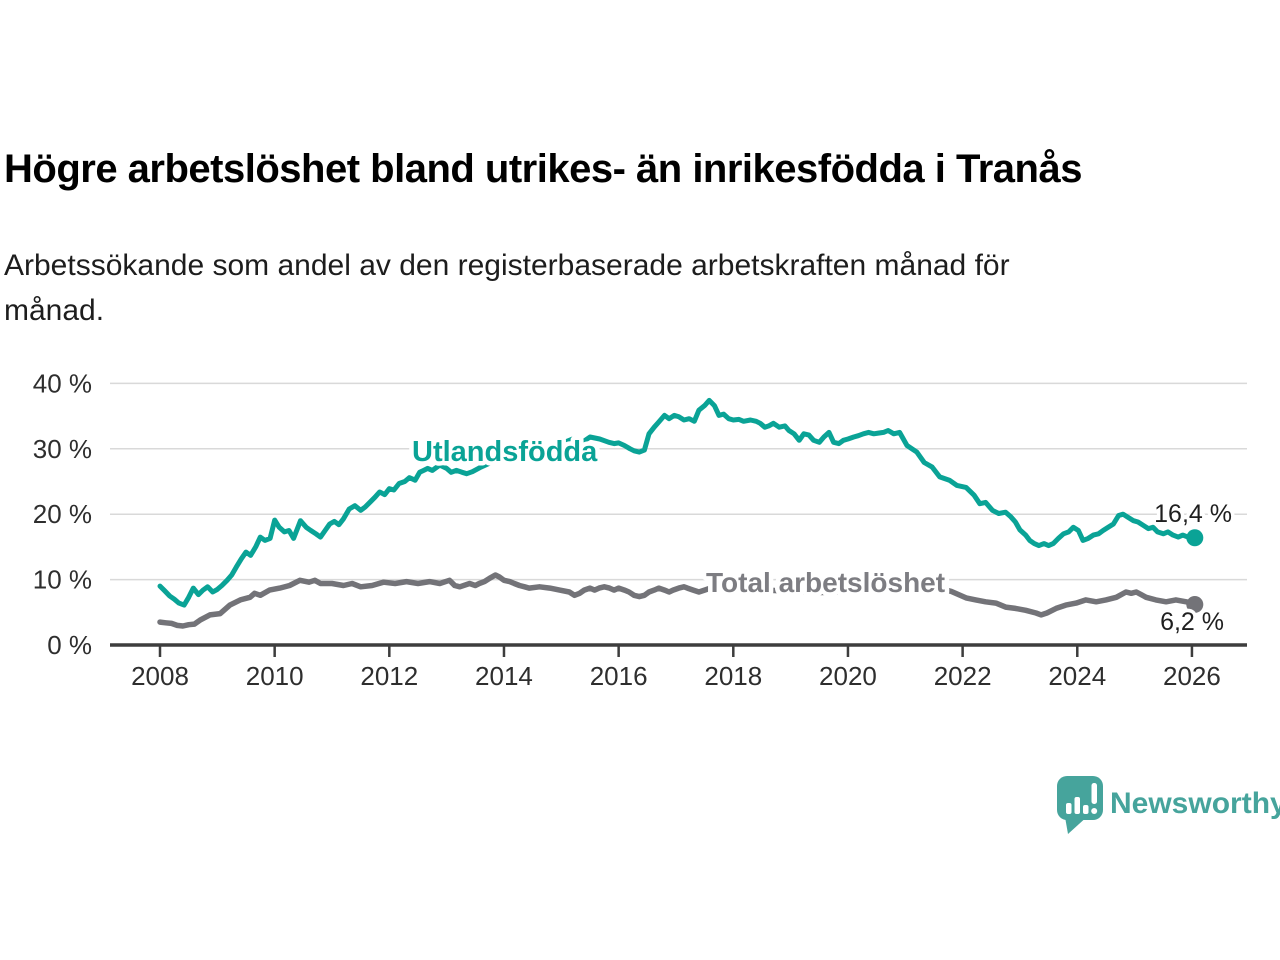 This screenshot has width=1280, height=960. Describe the element at coordinates (1080, 805) in the screenshot. I see `speech-bubble-chart-icon` at that location.